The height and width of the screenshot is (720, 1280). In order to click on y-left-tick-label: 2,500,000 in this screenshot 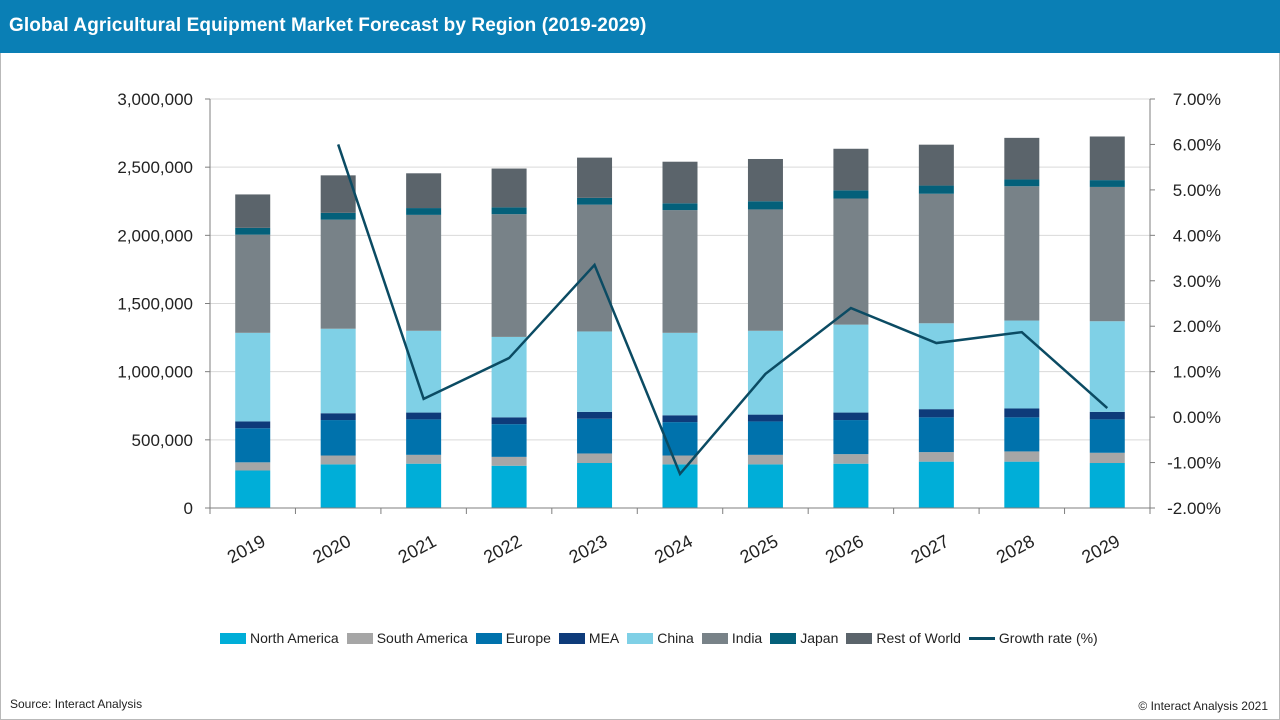, I will do `click(155, 167)`.